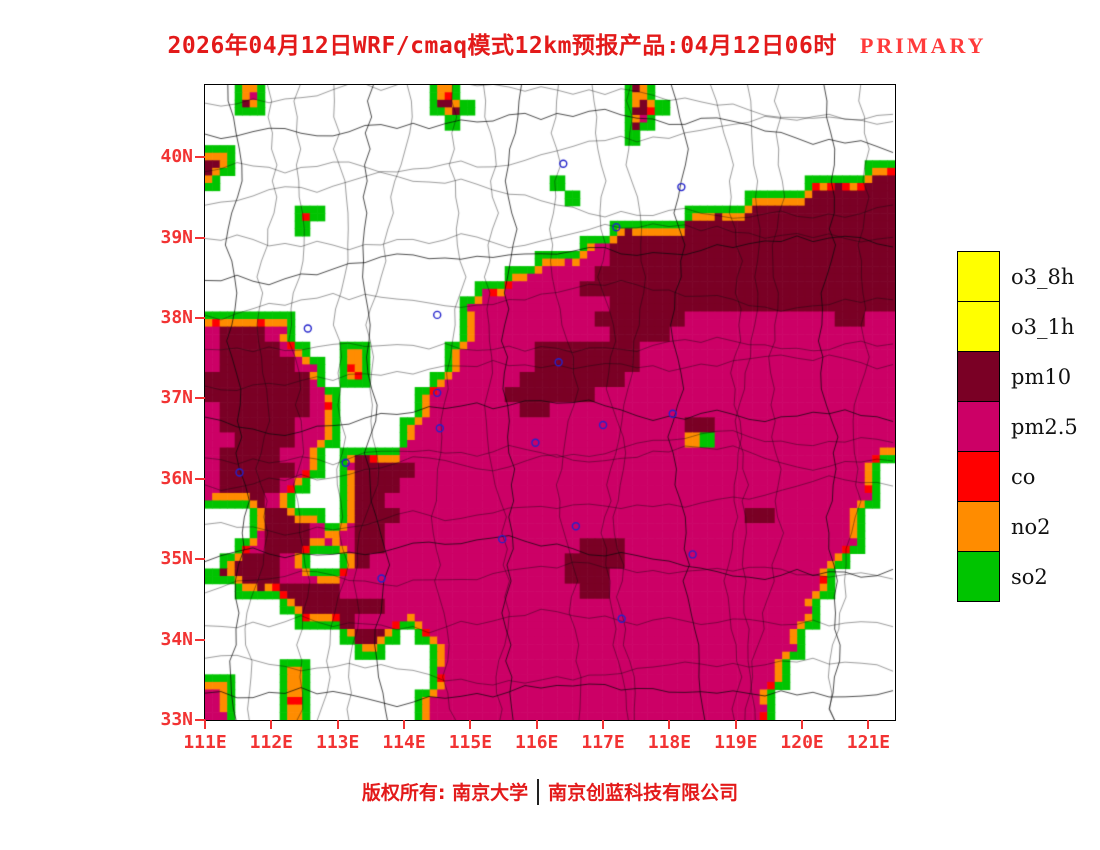 This screenshot has height=850, width=1100. Describe the element at coordinates (868, 742) in the screenshot. I see `lon-tick-label: 121E` at that location.